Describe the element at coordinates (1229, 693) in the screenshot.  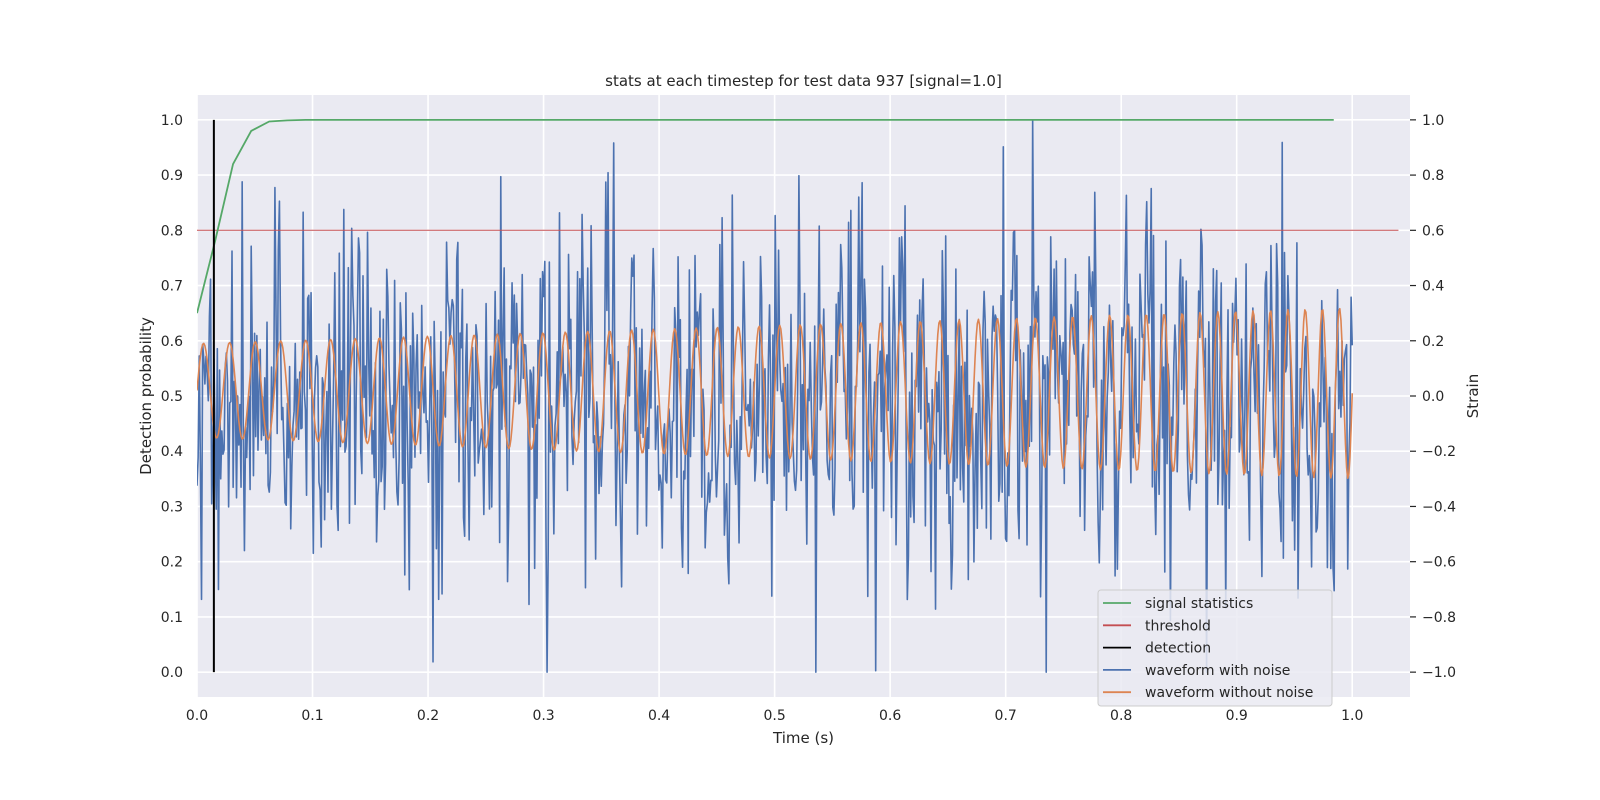
I see `legend-entry: waveform without noise` at that location.